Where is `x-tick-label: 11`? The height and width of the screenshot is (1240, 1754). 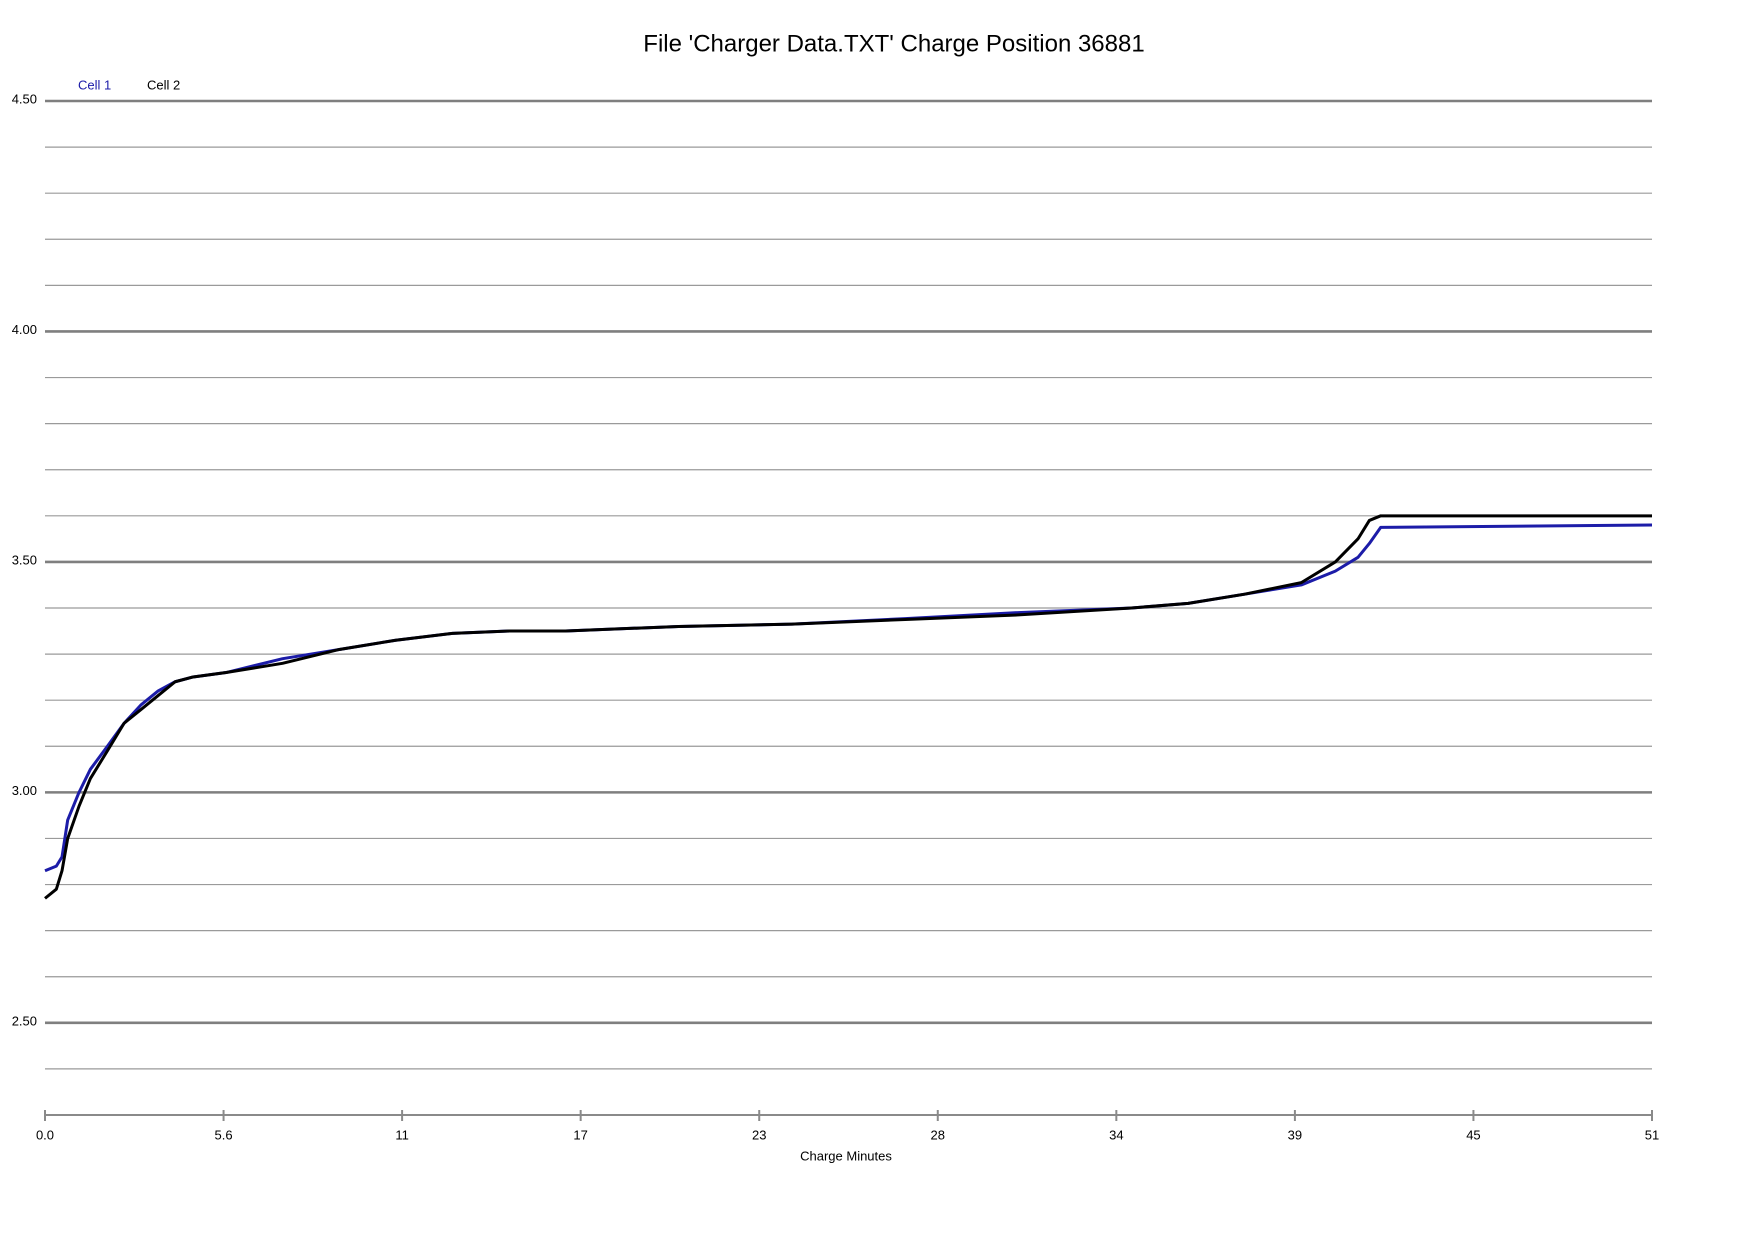
x-tick-label: 11 is located at coordinates (402, 1134).